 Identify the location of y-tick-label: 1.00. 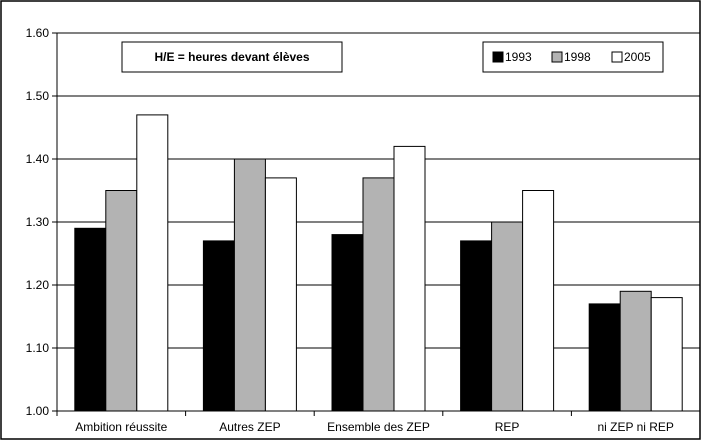
(38, 411).